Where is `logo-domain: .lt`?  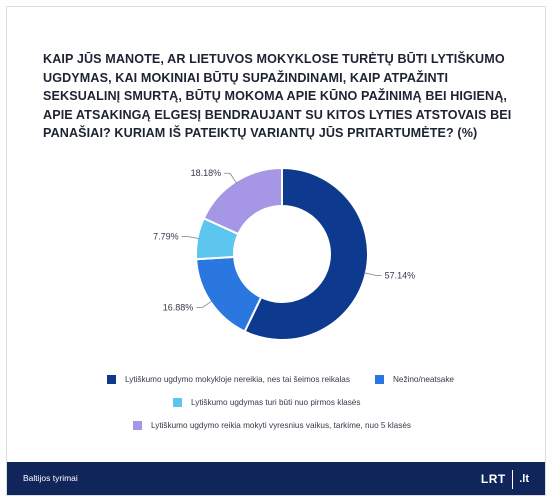 logo-domain: .lt is located at coordinates (524, 479).